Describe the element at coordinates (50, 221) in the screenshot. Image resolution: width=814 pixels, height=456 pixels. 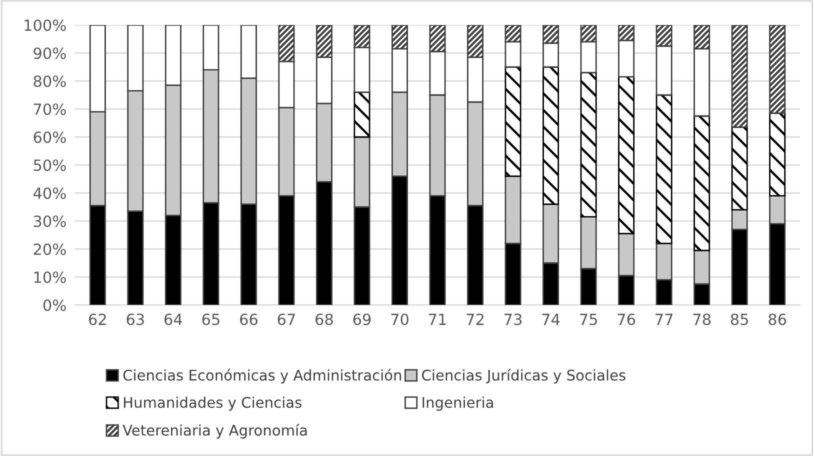
I see `y-tick-label: 30%` at that location.